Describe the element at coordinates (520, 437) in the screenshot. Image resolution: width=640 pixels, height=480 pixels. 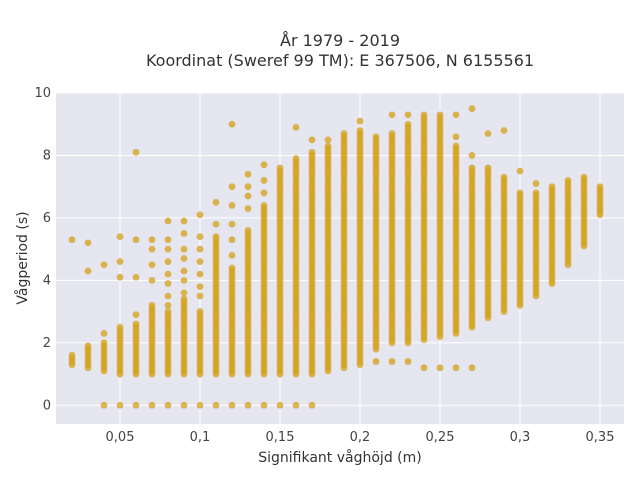
I see `x-tick-label: 0,3` at that location.